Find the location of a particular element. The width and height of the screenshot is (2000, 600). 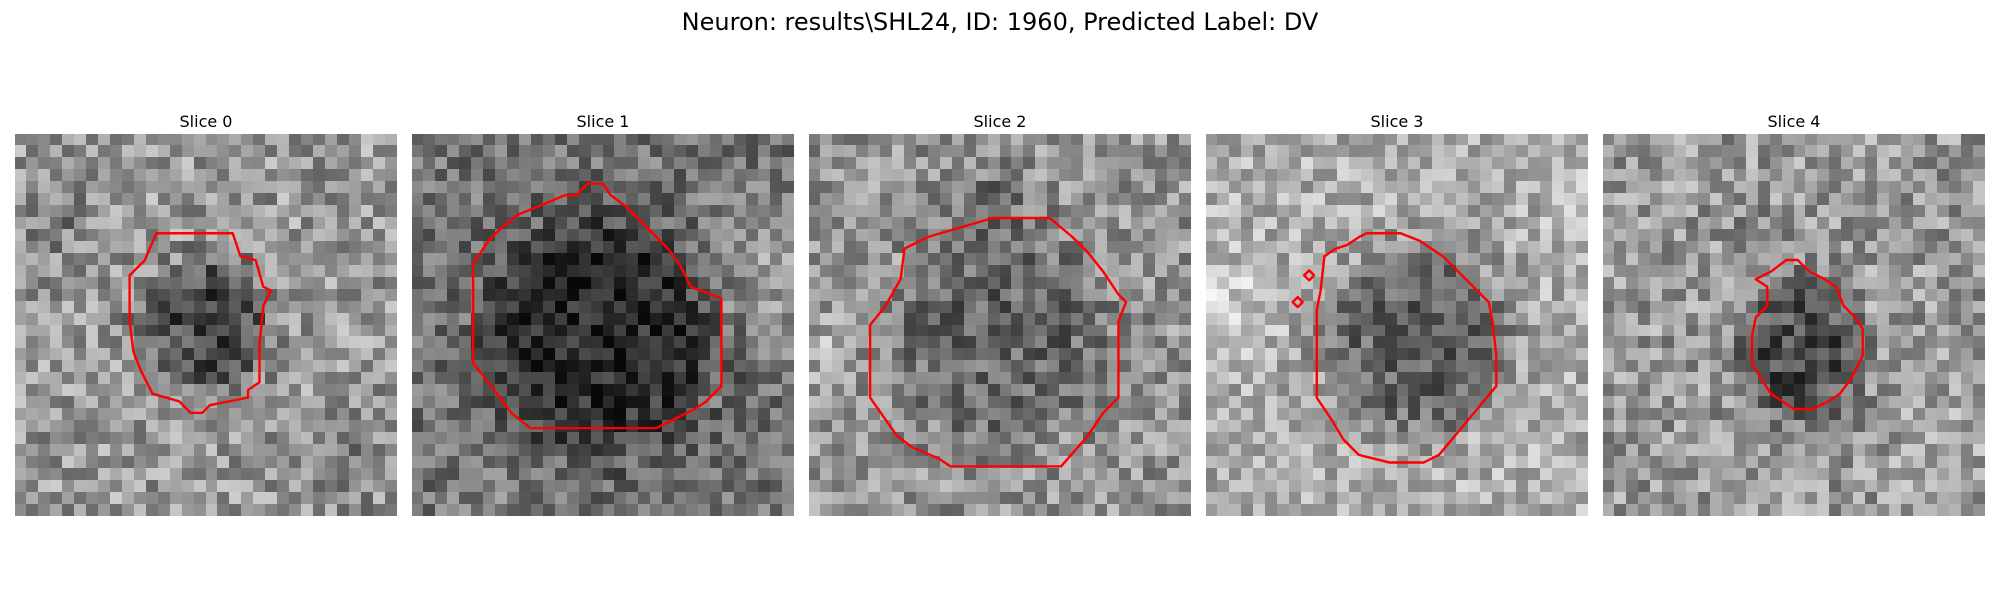

slice-title-0: Slice 0 is located at coordinates (206, 121).